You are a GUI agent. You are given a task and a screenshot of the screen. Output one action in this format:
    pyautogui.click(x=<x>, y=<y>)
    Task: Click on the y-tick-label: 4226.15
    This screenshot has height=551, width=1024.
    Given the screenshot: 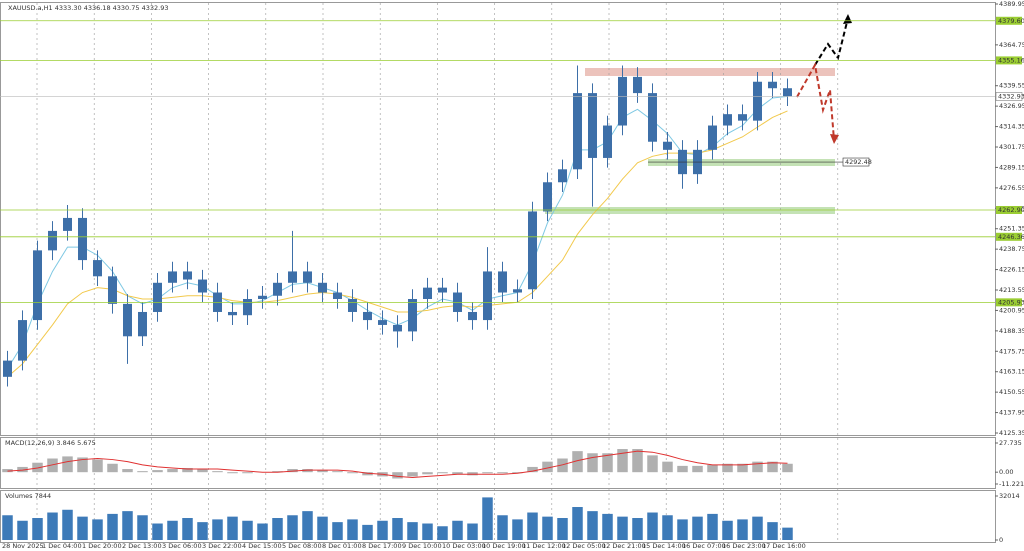 What is the action you would take?
    pyautogui.click(x=1011, y=270)
    